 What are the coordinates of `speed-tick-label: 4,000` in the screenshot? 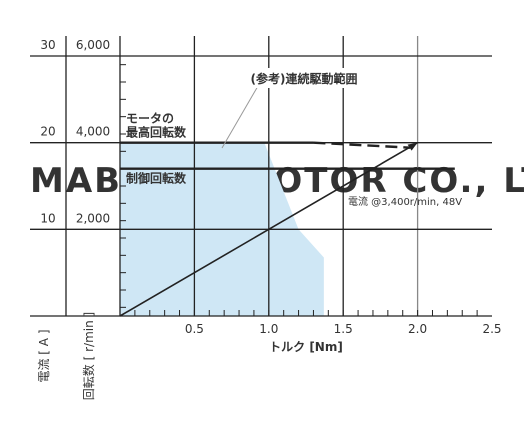 It's located at (93, 132).